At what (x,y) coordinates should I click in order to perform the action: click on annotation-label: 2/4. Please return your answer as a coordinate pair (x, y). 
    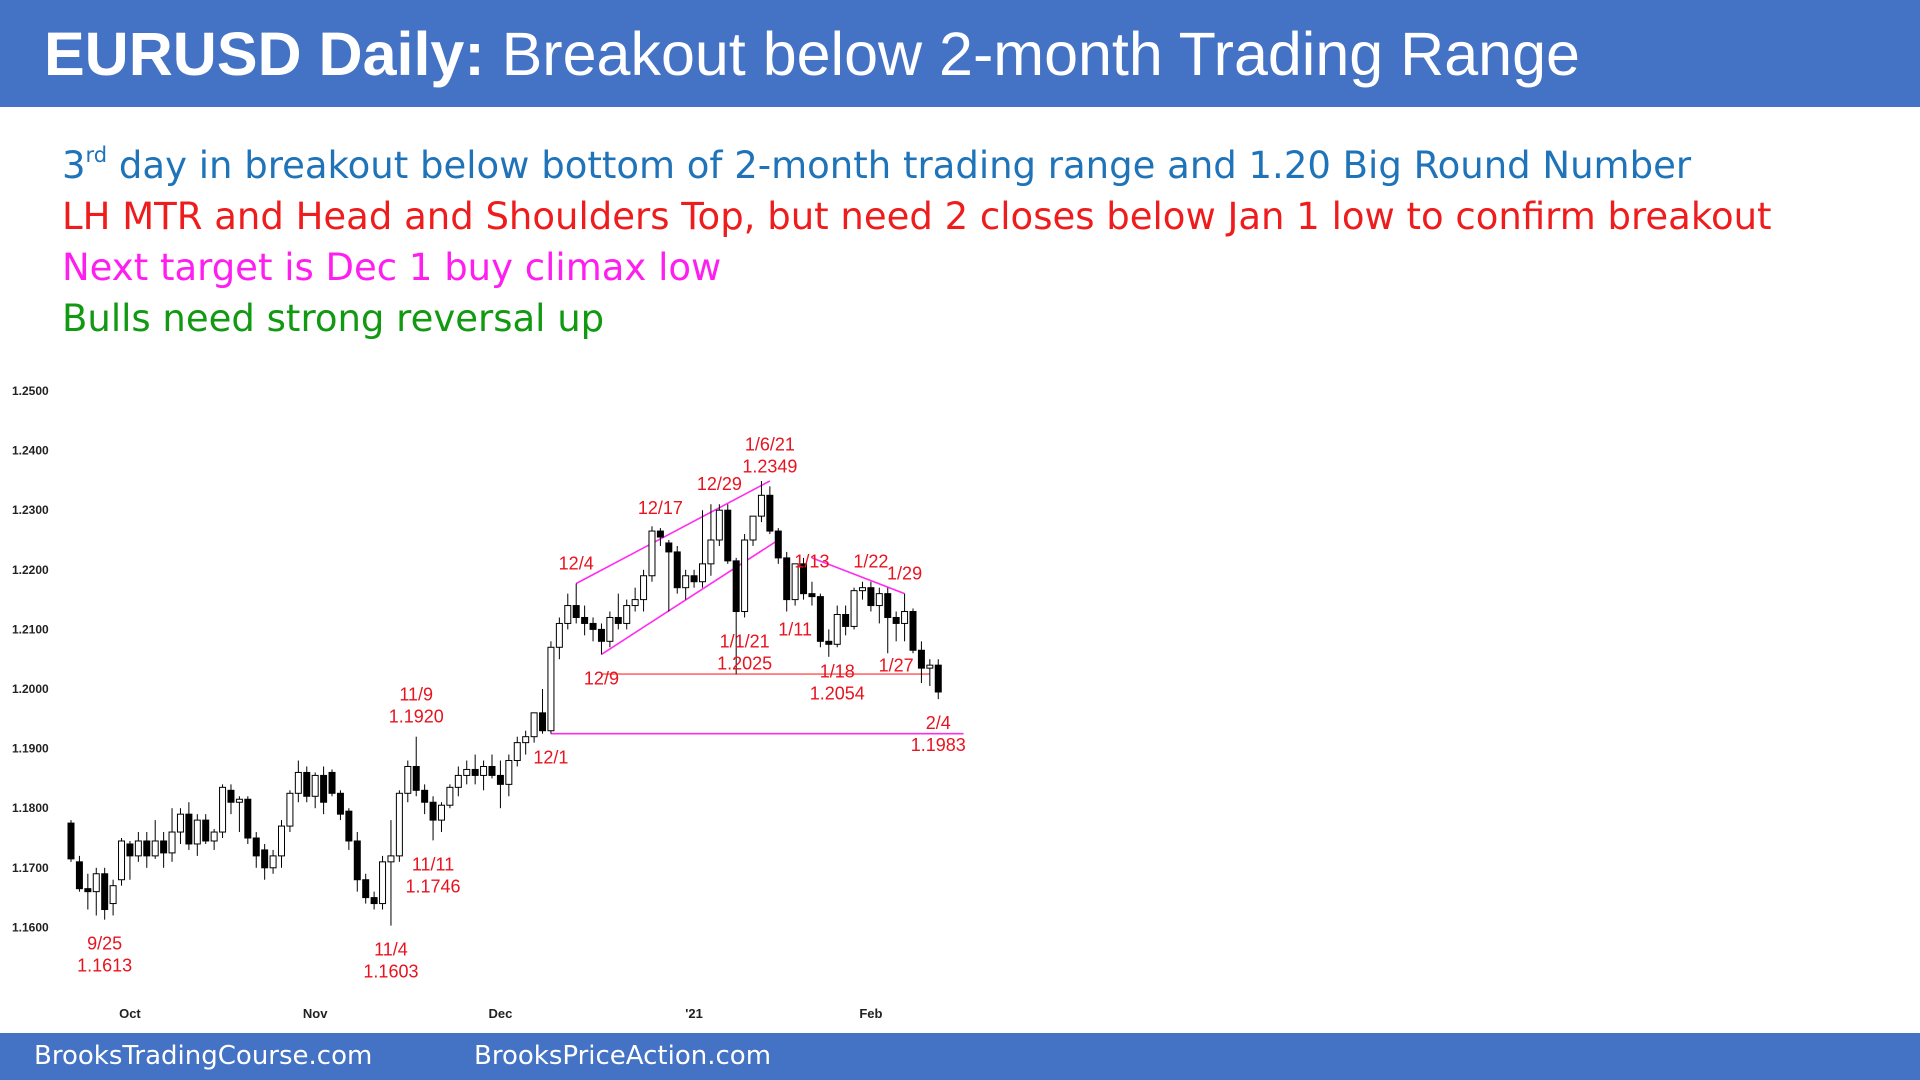
    Looking at the image, I should click on (938, 723).